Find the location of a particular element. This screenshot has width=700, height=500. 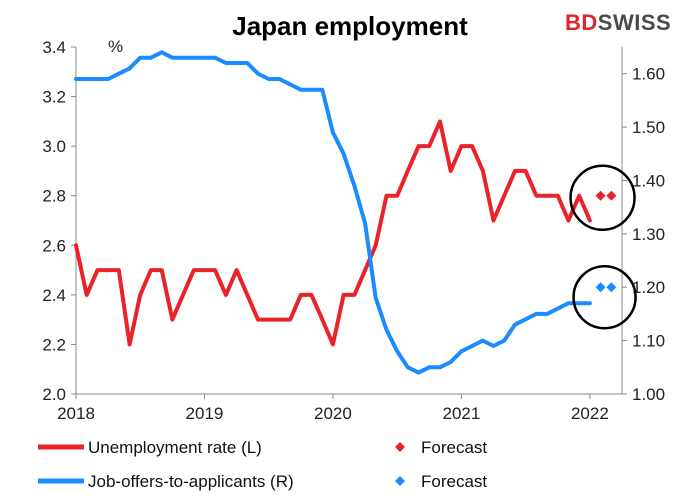

legend-label: Unemployment rate (L) is located at coordinates (175, 447).